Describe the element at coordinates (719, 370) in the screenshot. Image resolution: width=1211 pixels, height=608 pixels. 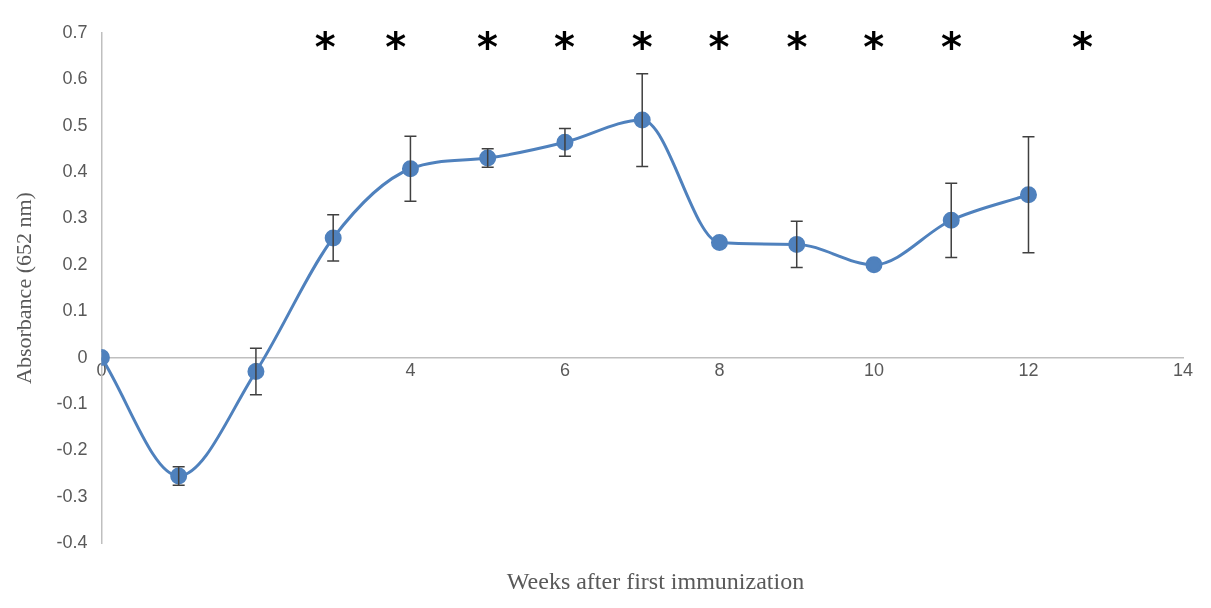
I see `x-tick-label: 8` at that location.